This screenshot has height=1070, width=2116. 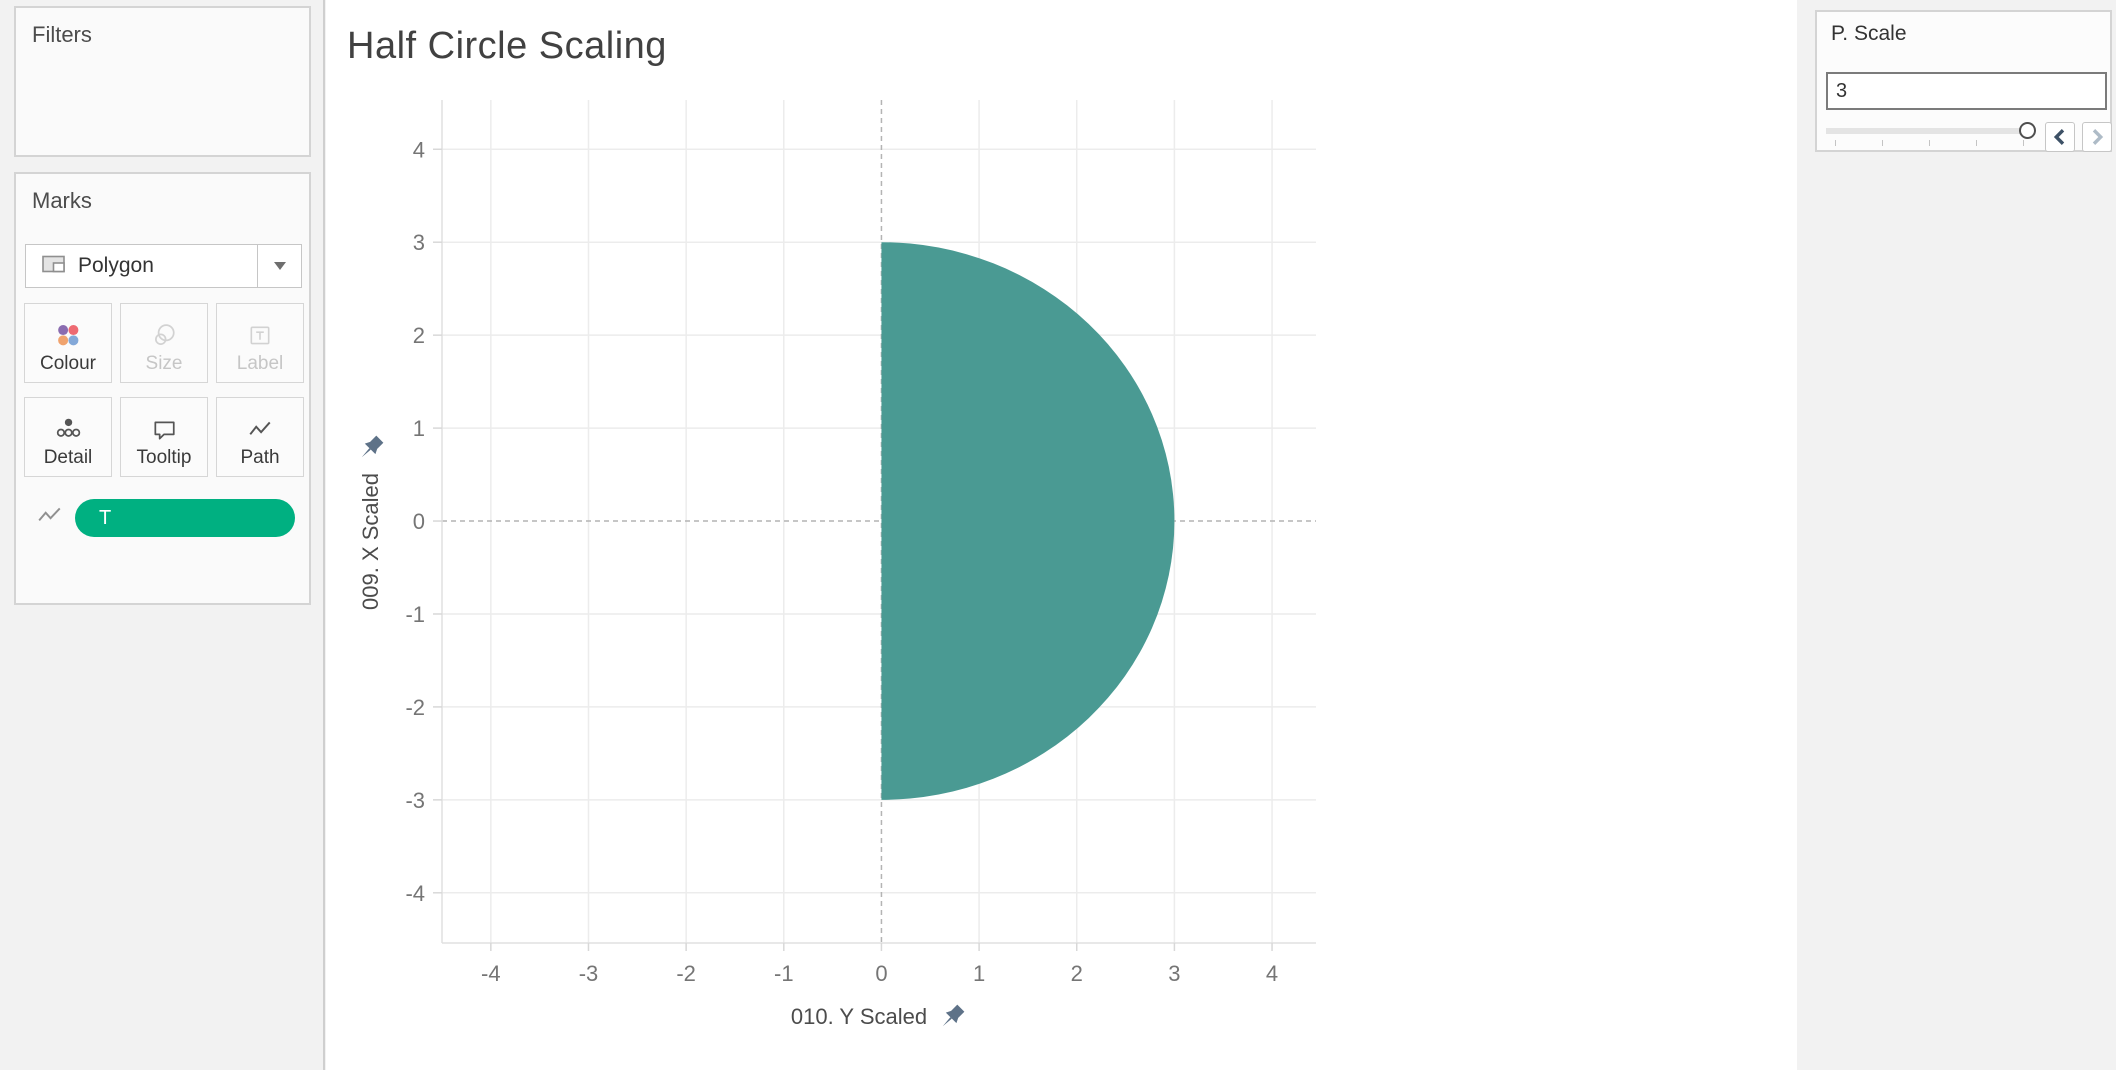 What do you see at coordinates (164, 457) in the screenshot?
I see `tooltip-button-label: Tooltip` at bounding box center [164, 457].